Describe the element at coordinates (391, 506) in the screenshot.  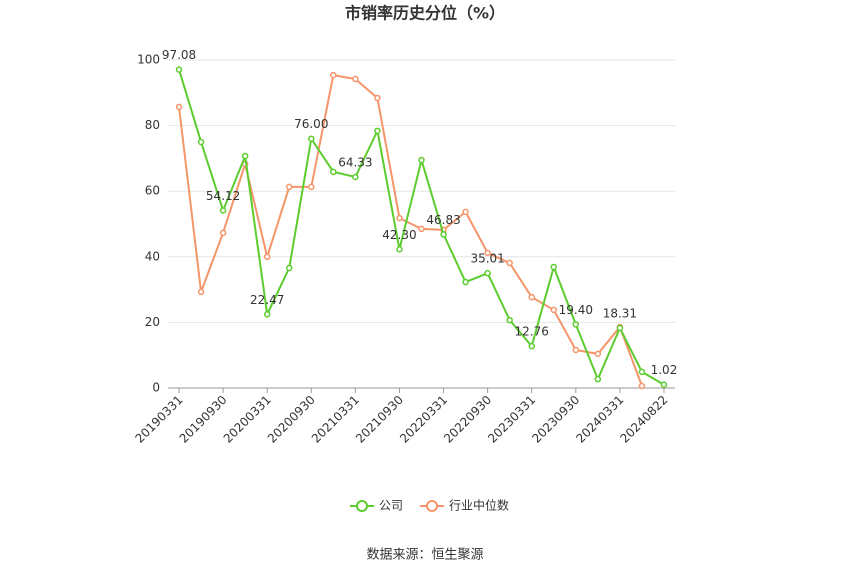
I see `legend-label: 公司` at that location.